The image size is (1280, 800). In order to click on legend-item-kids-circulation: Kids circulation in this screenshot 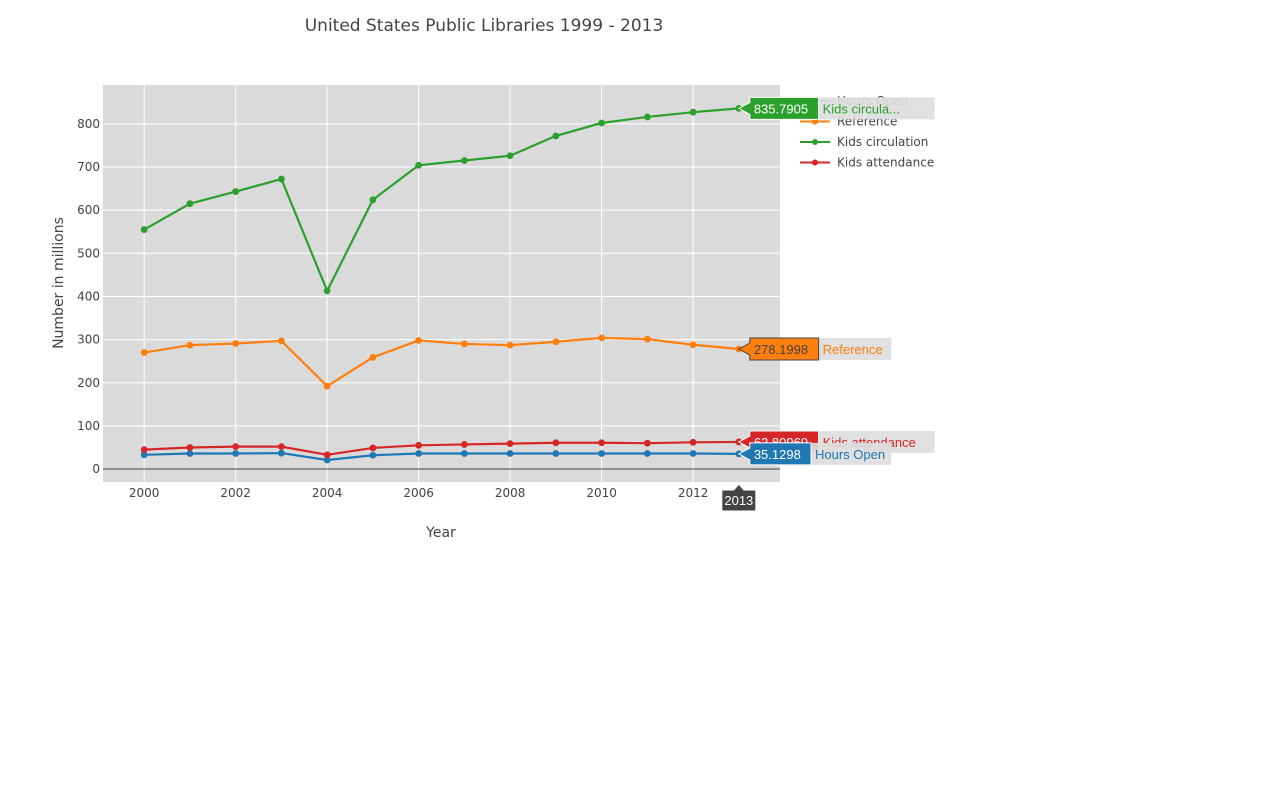, I will do `click(864, 142)`.